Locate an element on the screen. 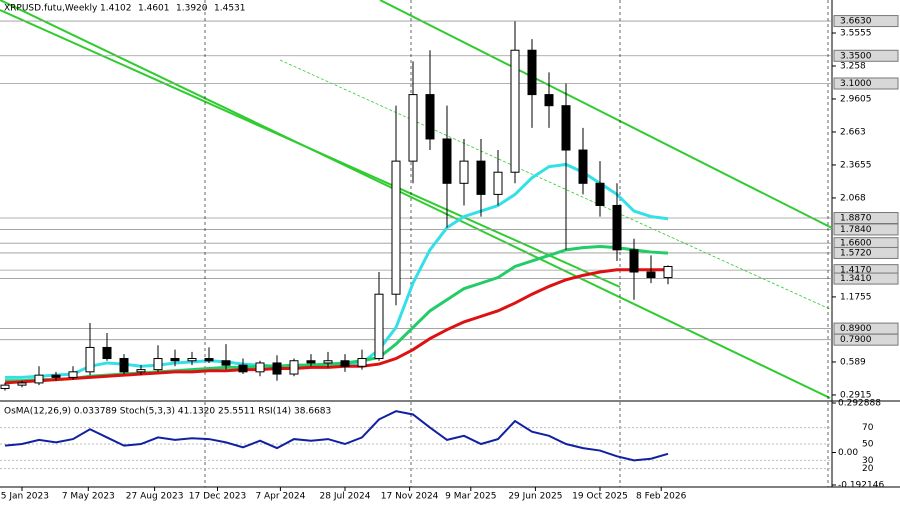 The width and height of the screenshot is (900, 506). rsi-tick-label: 20 is located at coordinates (868, 469).